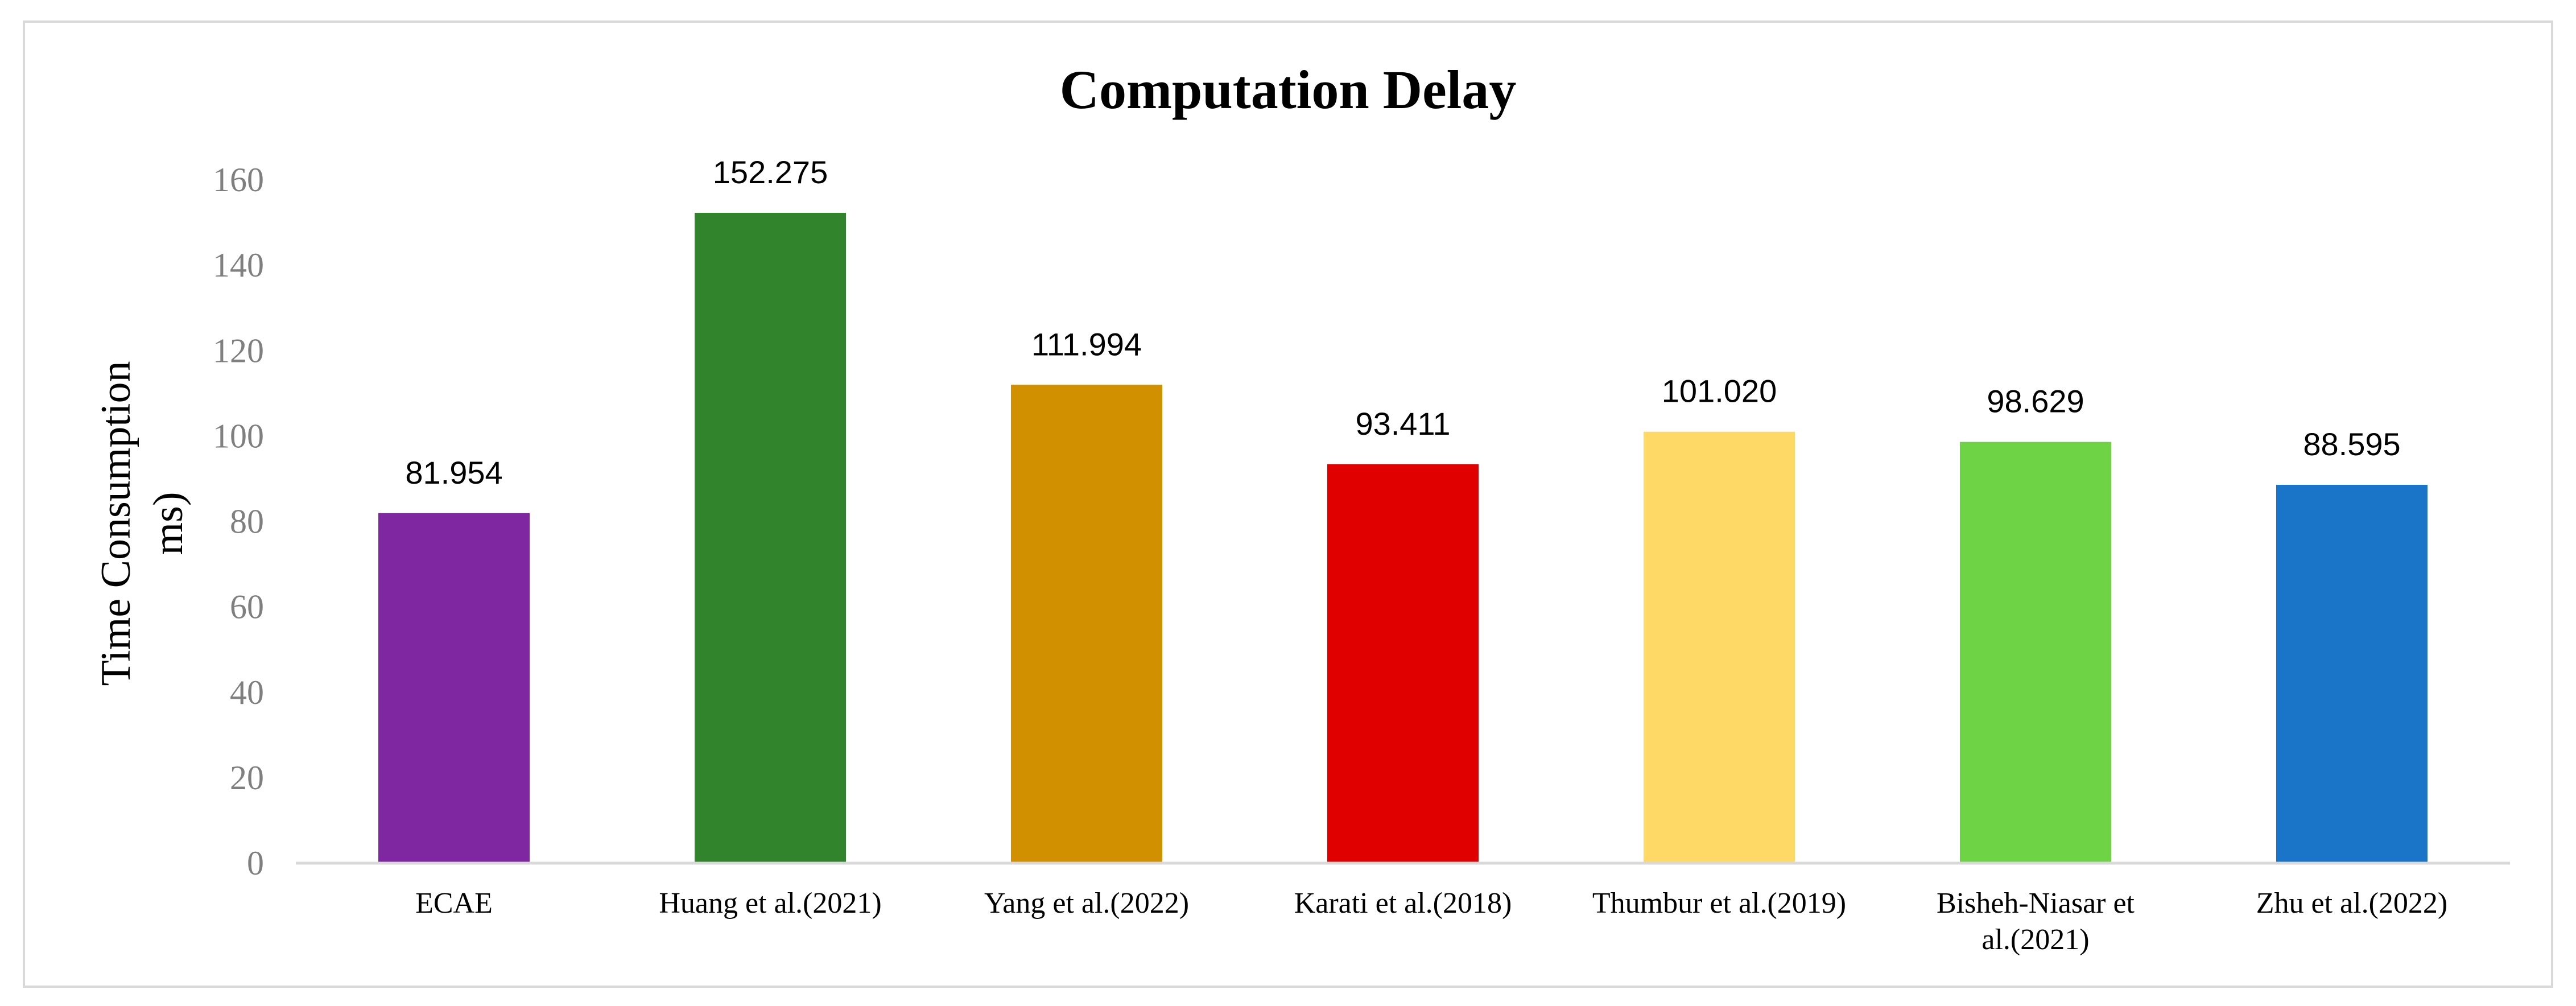  What do you see at coordinates (256, 863) in the screenshot?
I see `y-tick-label: 0` at bounding box center [256, 863].